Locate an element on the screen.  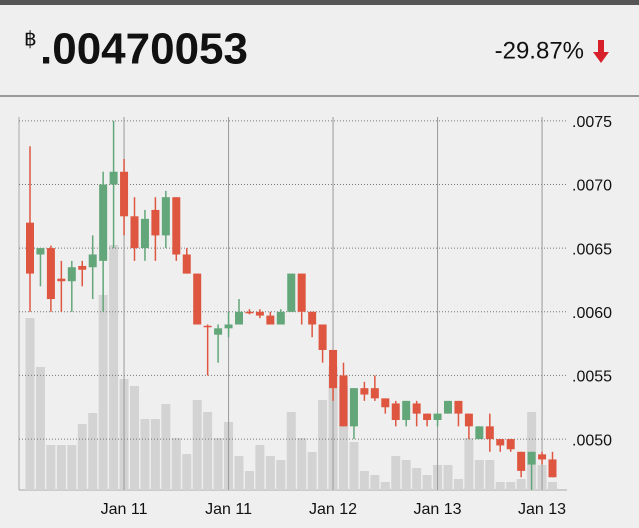
y-tick-label: .0055 is located at coordinates (592, 377).